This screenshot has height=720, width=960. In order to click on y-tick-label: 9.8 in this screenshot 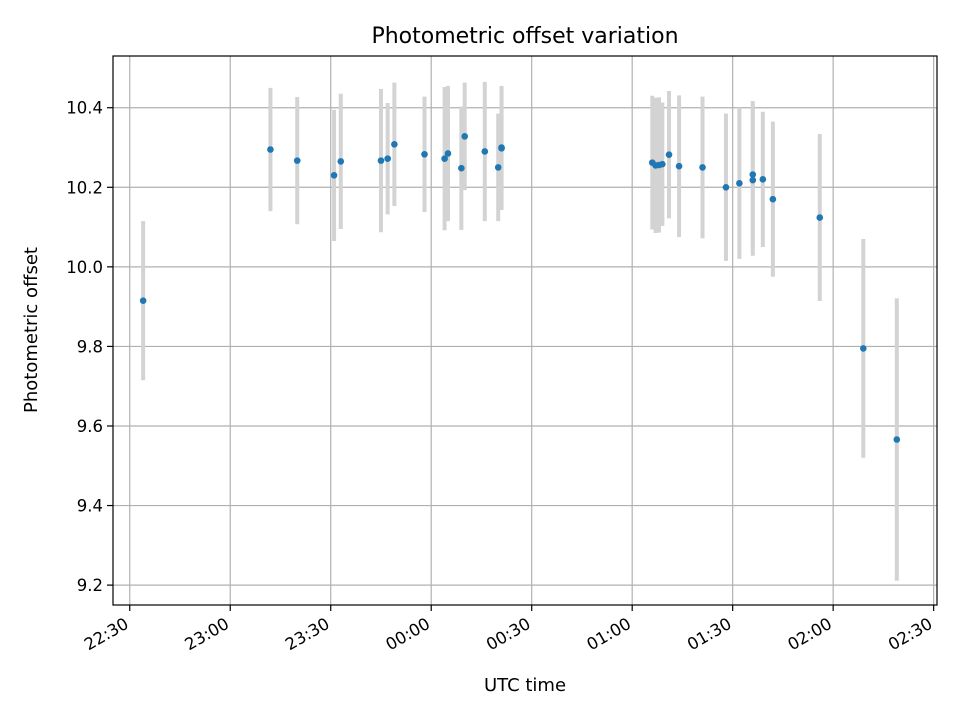, I will do `click(90, 346)`.